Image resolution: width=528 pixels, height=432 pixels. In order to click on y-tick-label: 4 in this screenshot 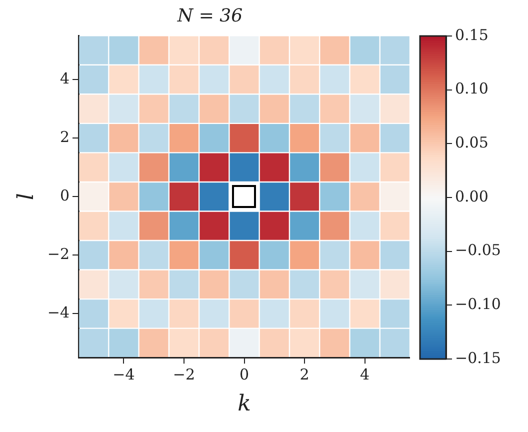, I will do `click(65, 78)`.